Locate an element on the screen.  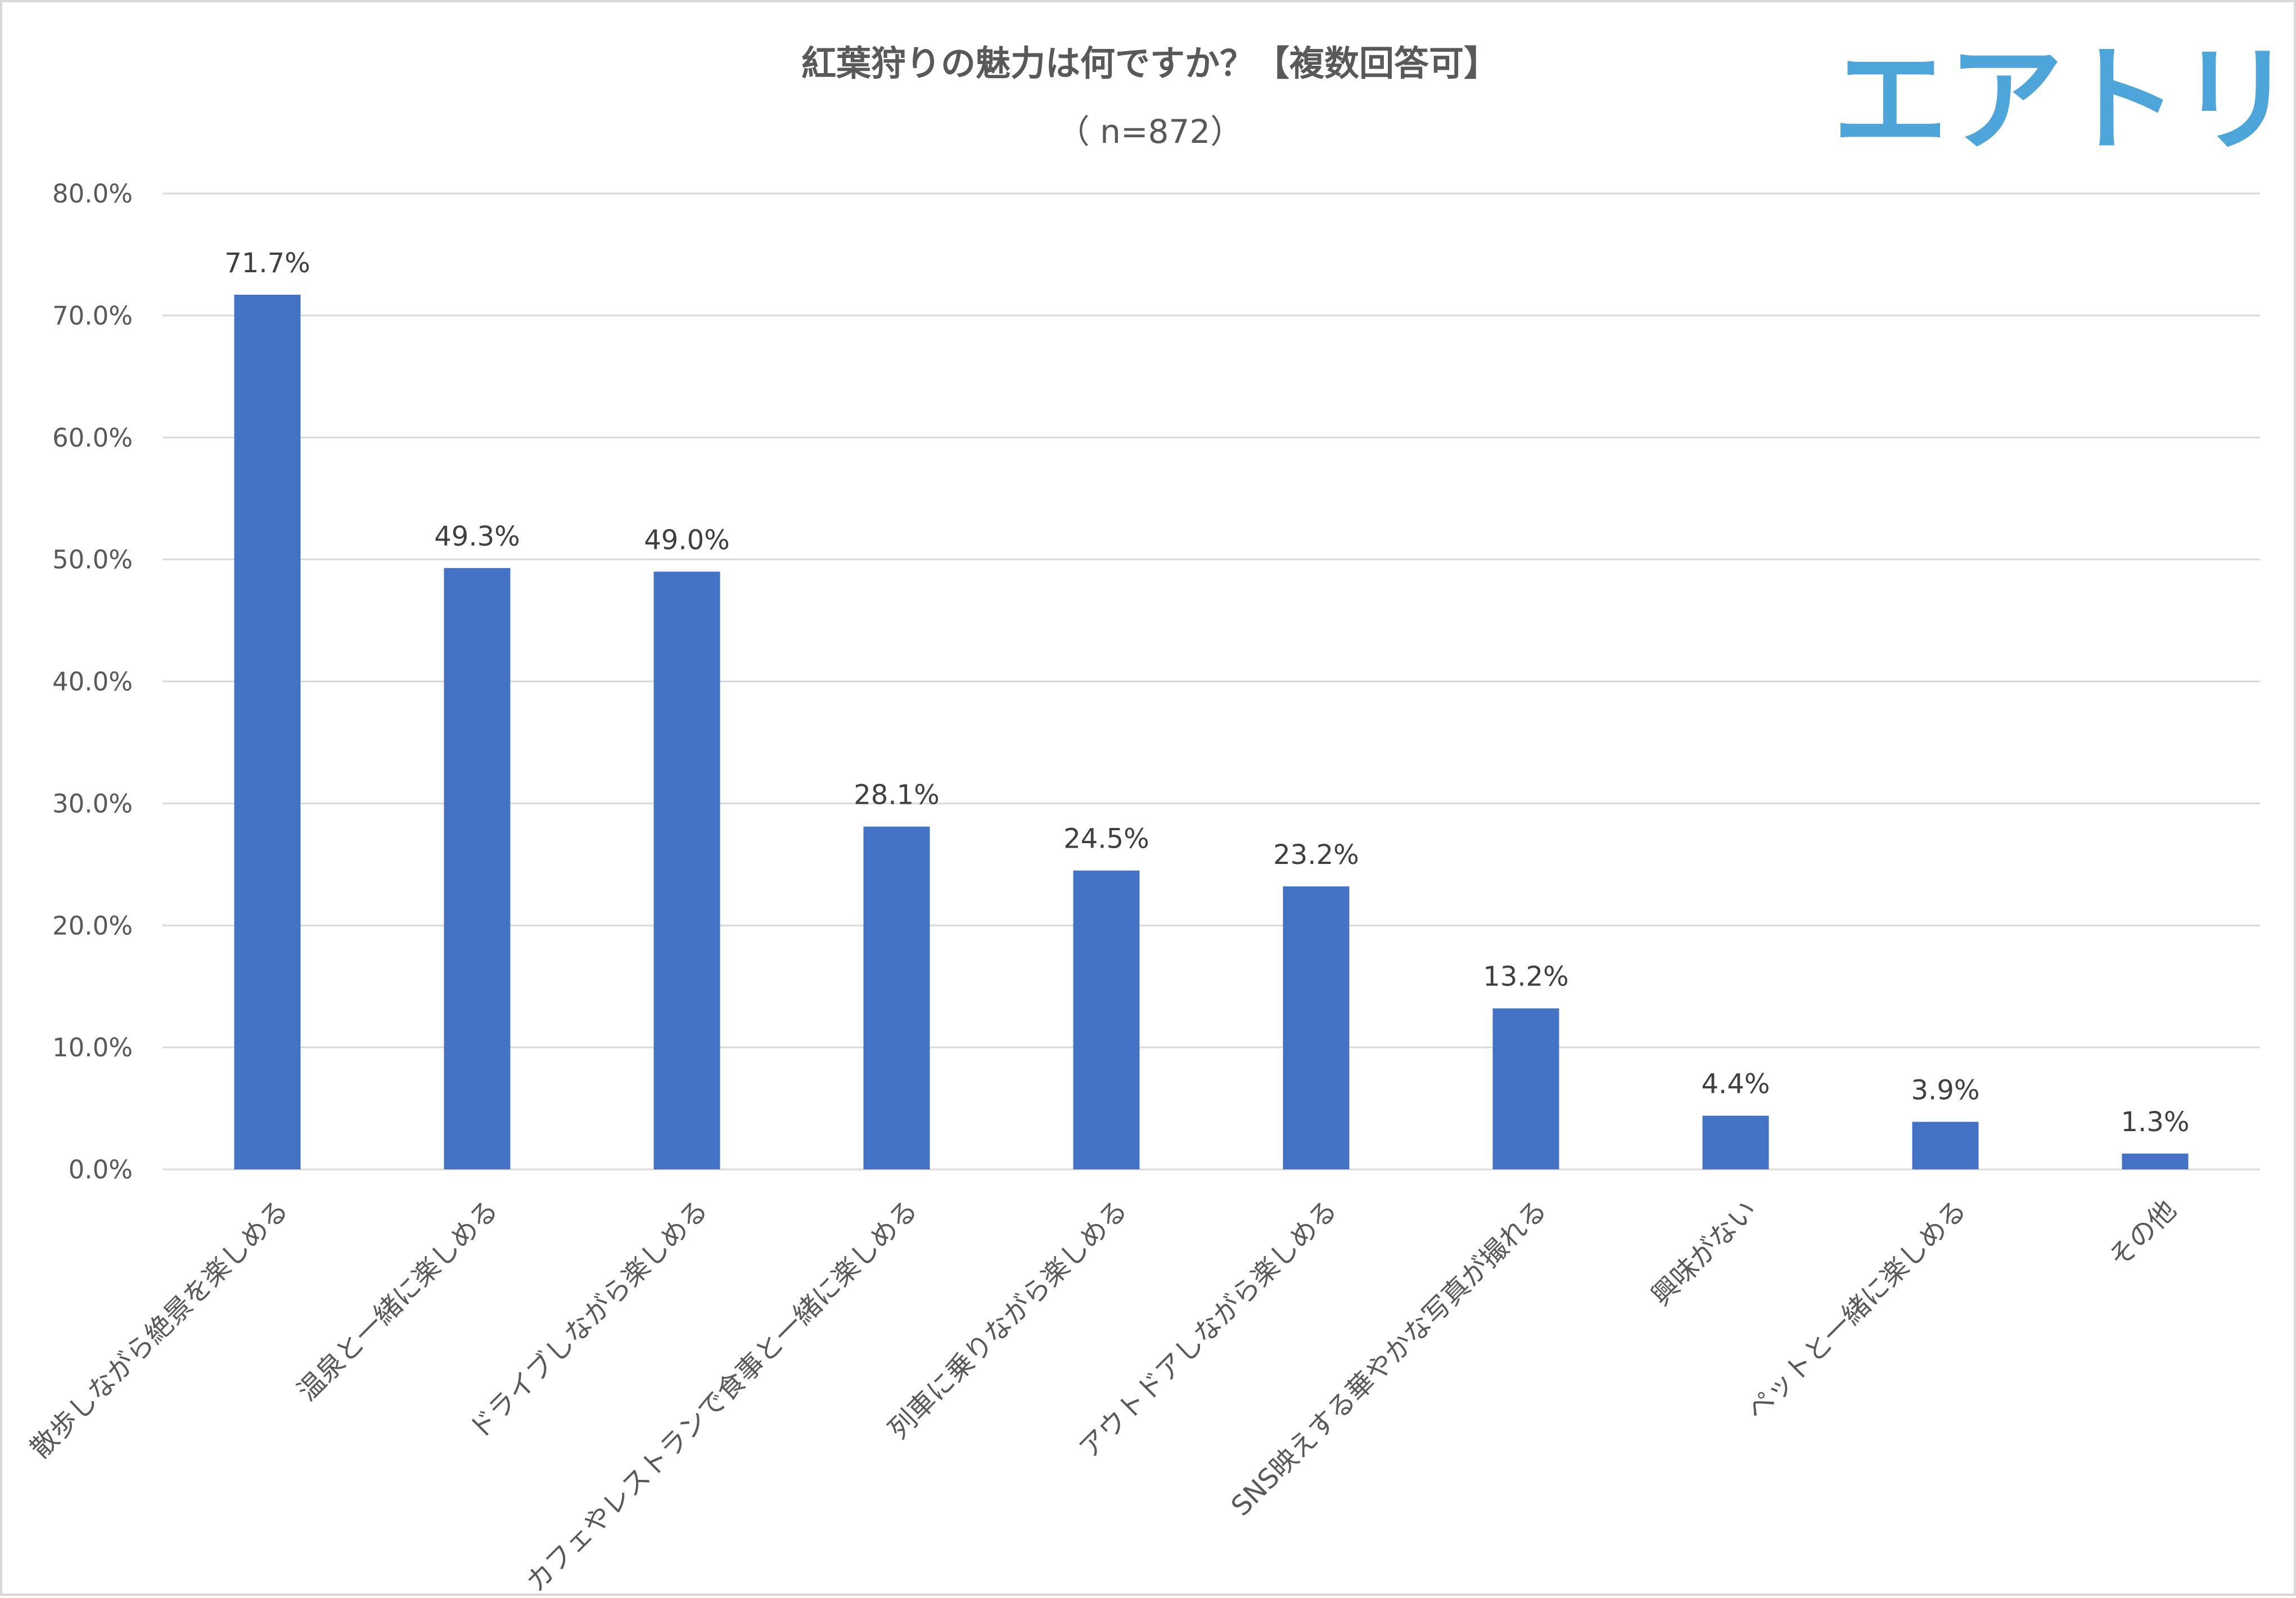
y-tick-label: 80.0% is located at coordinates (92, 194).